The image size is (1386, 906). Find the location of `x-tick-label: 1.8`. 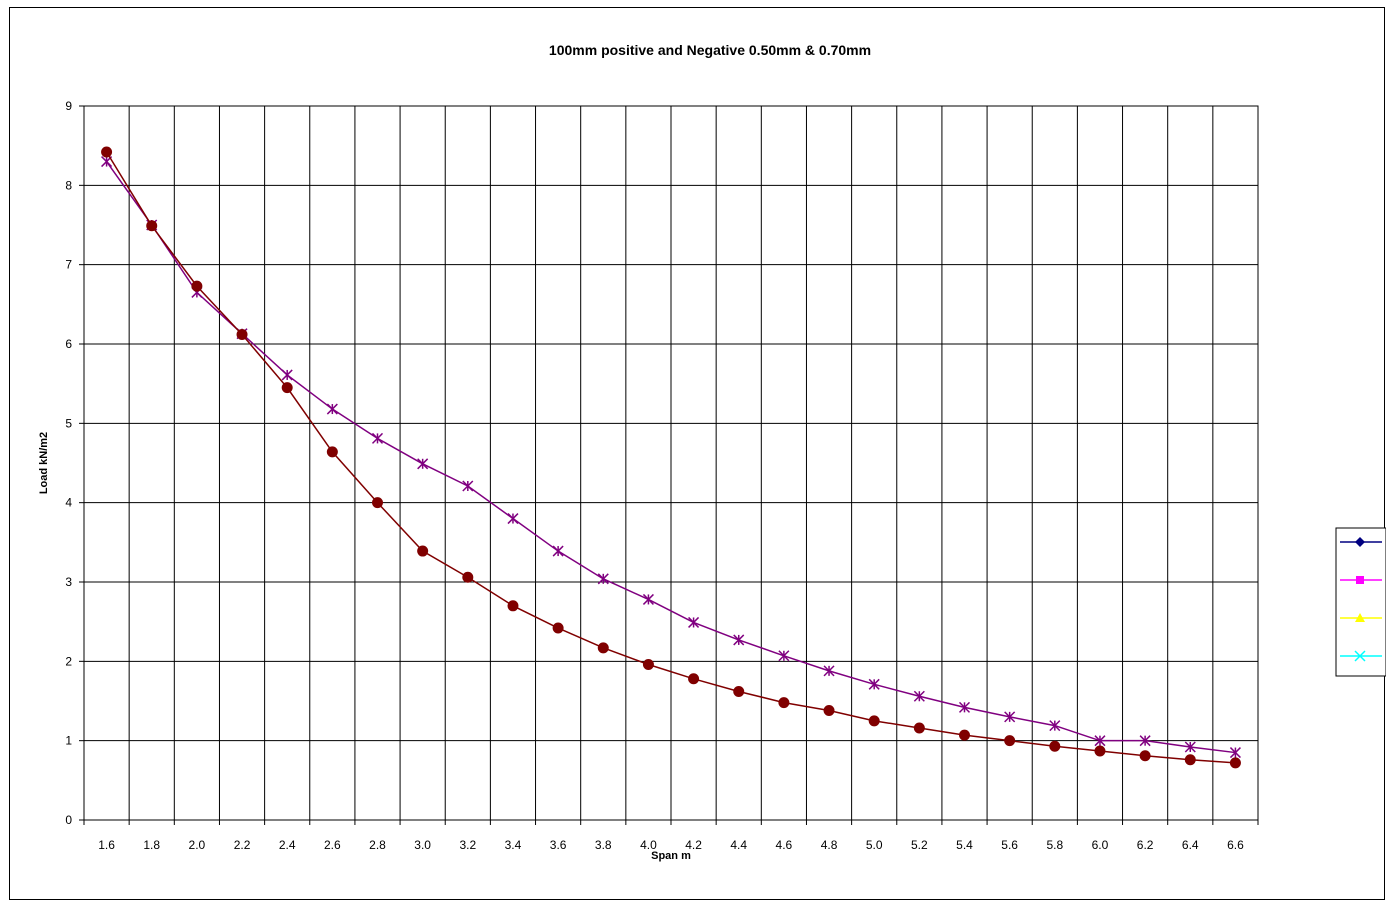

x-tick-label: 1.8 is located at coordinates (151, 845).